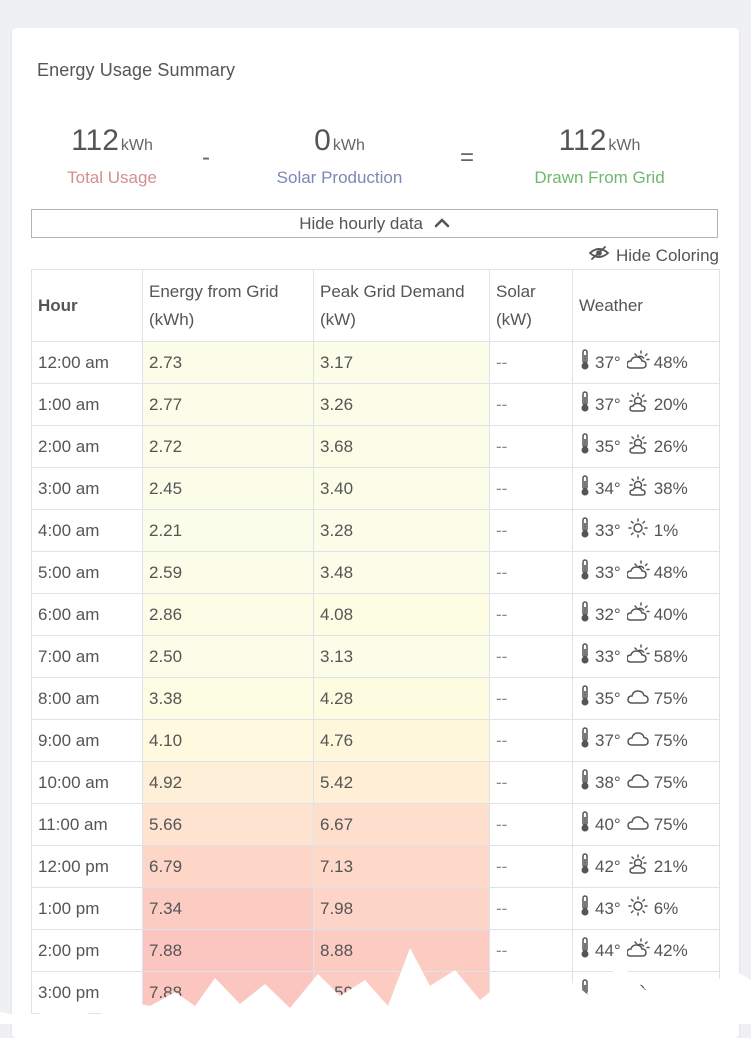 The height and width of the screenshot is (1038, 751). Describe the element at coordinates (401, 740) in the screenshot. I see `cell-peak-grid-demand: 4.76` at that location.